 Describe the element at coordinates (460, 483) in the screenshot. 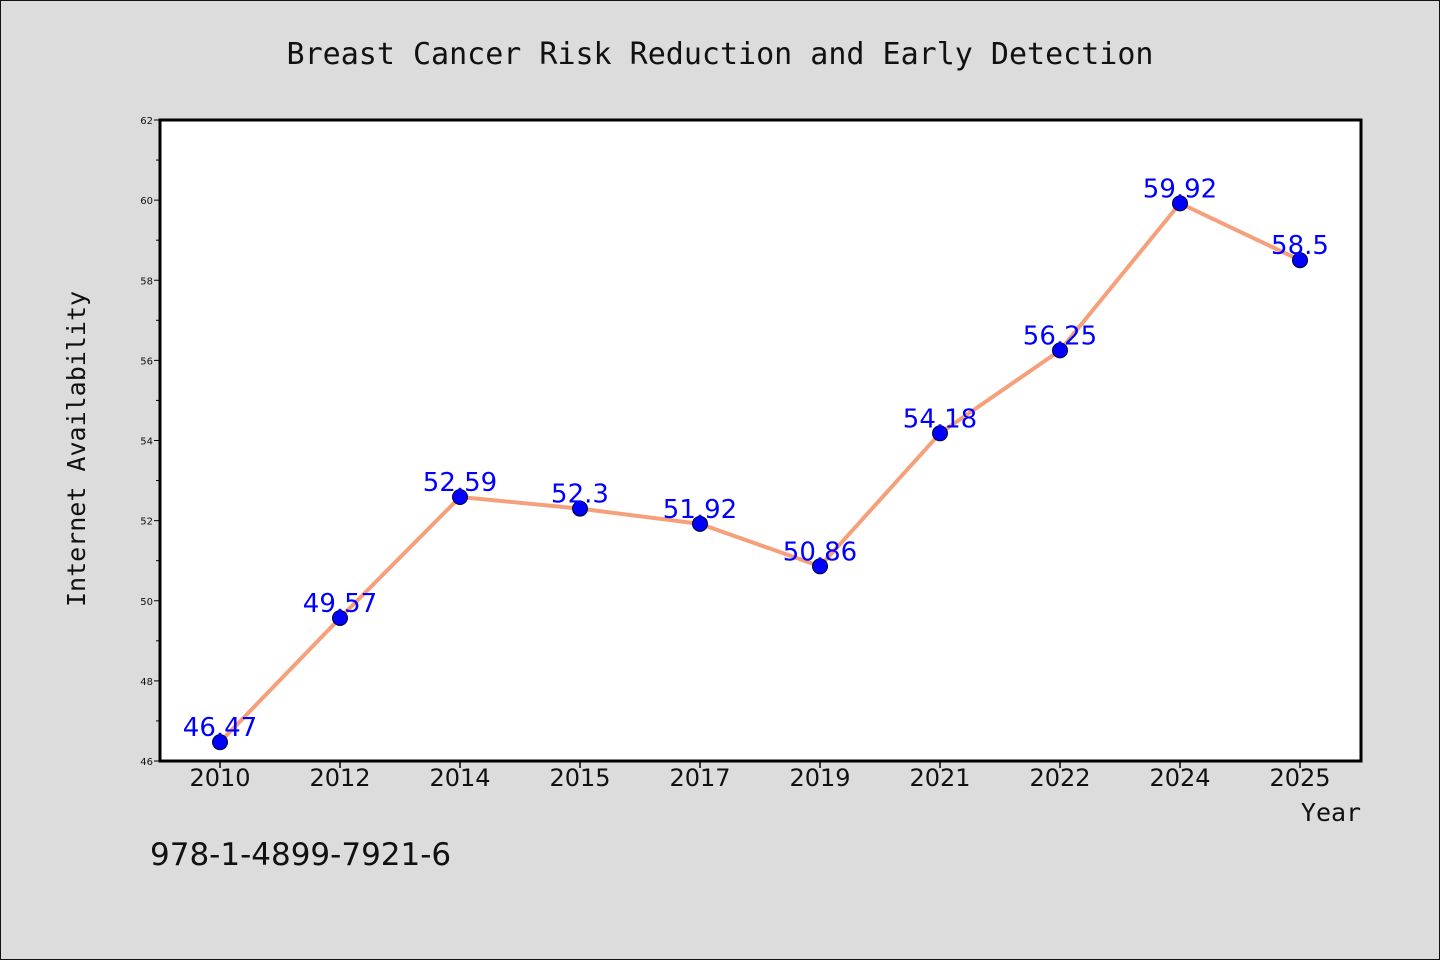

I see `data-label: 52.59` at that location.